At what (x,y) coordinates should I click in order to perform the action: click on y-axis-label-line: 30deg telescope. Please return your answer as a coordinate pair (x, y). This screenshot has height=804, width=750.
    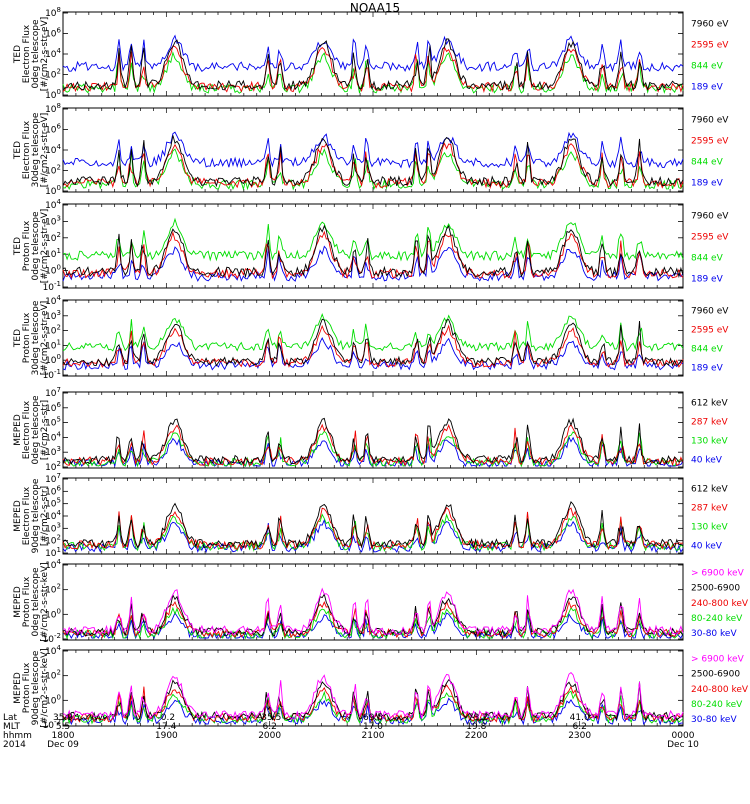
    Looking at the image, I should click on (36, 337).